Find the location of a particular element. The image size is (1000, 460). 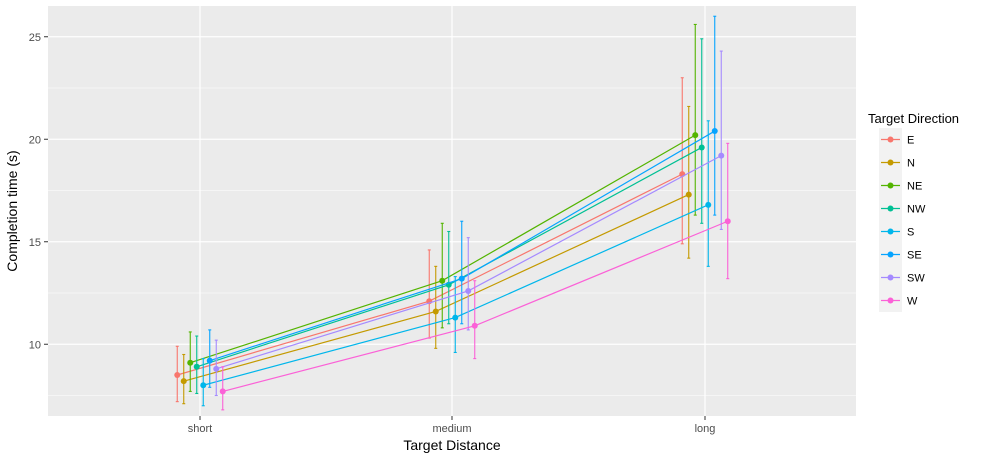

legend-title: Target Direction is located at coordinates (913, 118).